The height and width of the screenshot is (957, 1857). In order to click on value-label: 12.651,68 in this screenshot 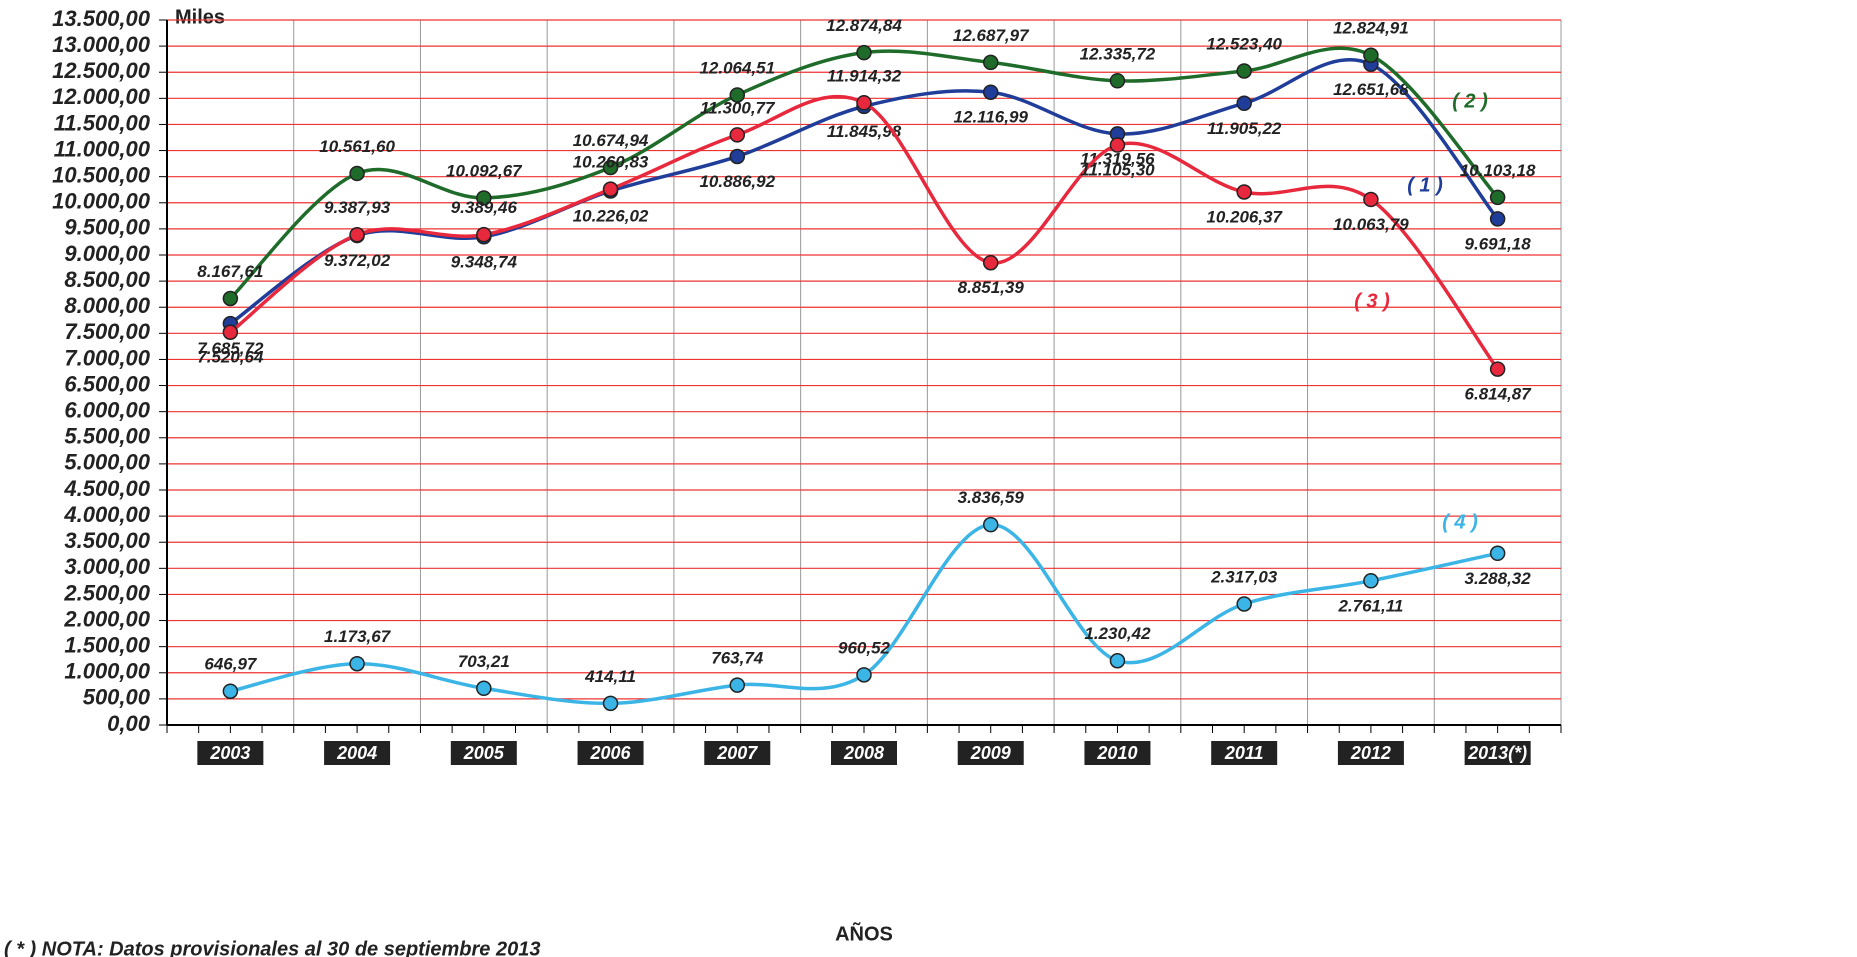, I will do `click(1371, 89)`.